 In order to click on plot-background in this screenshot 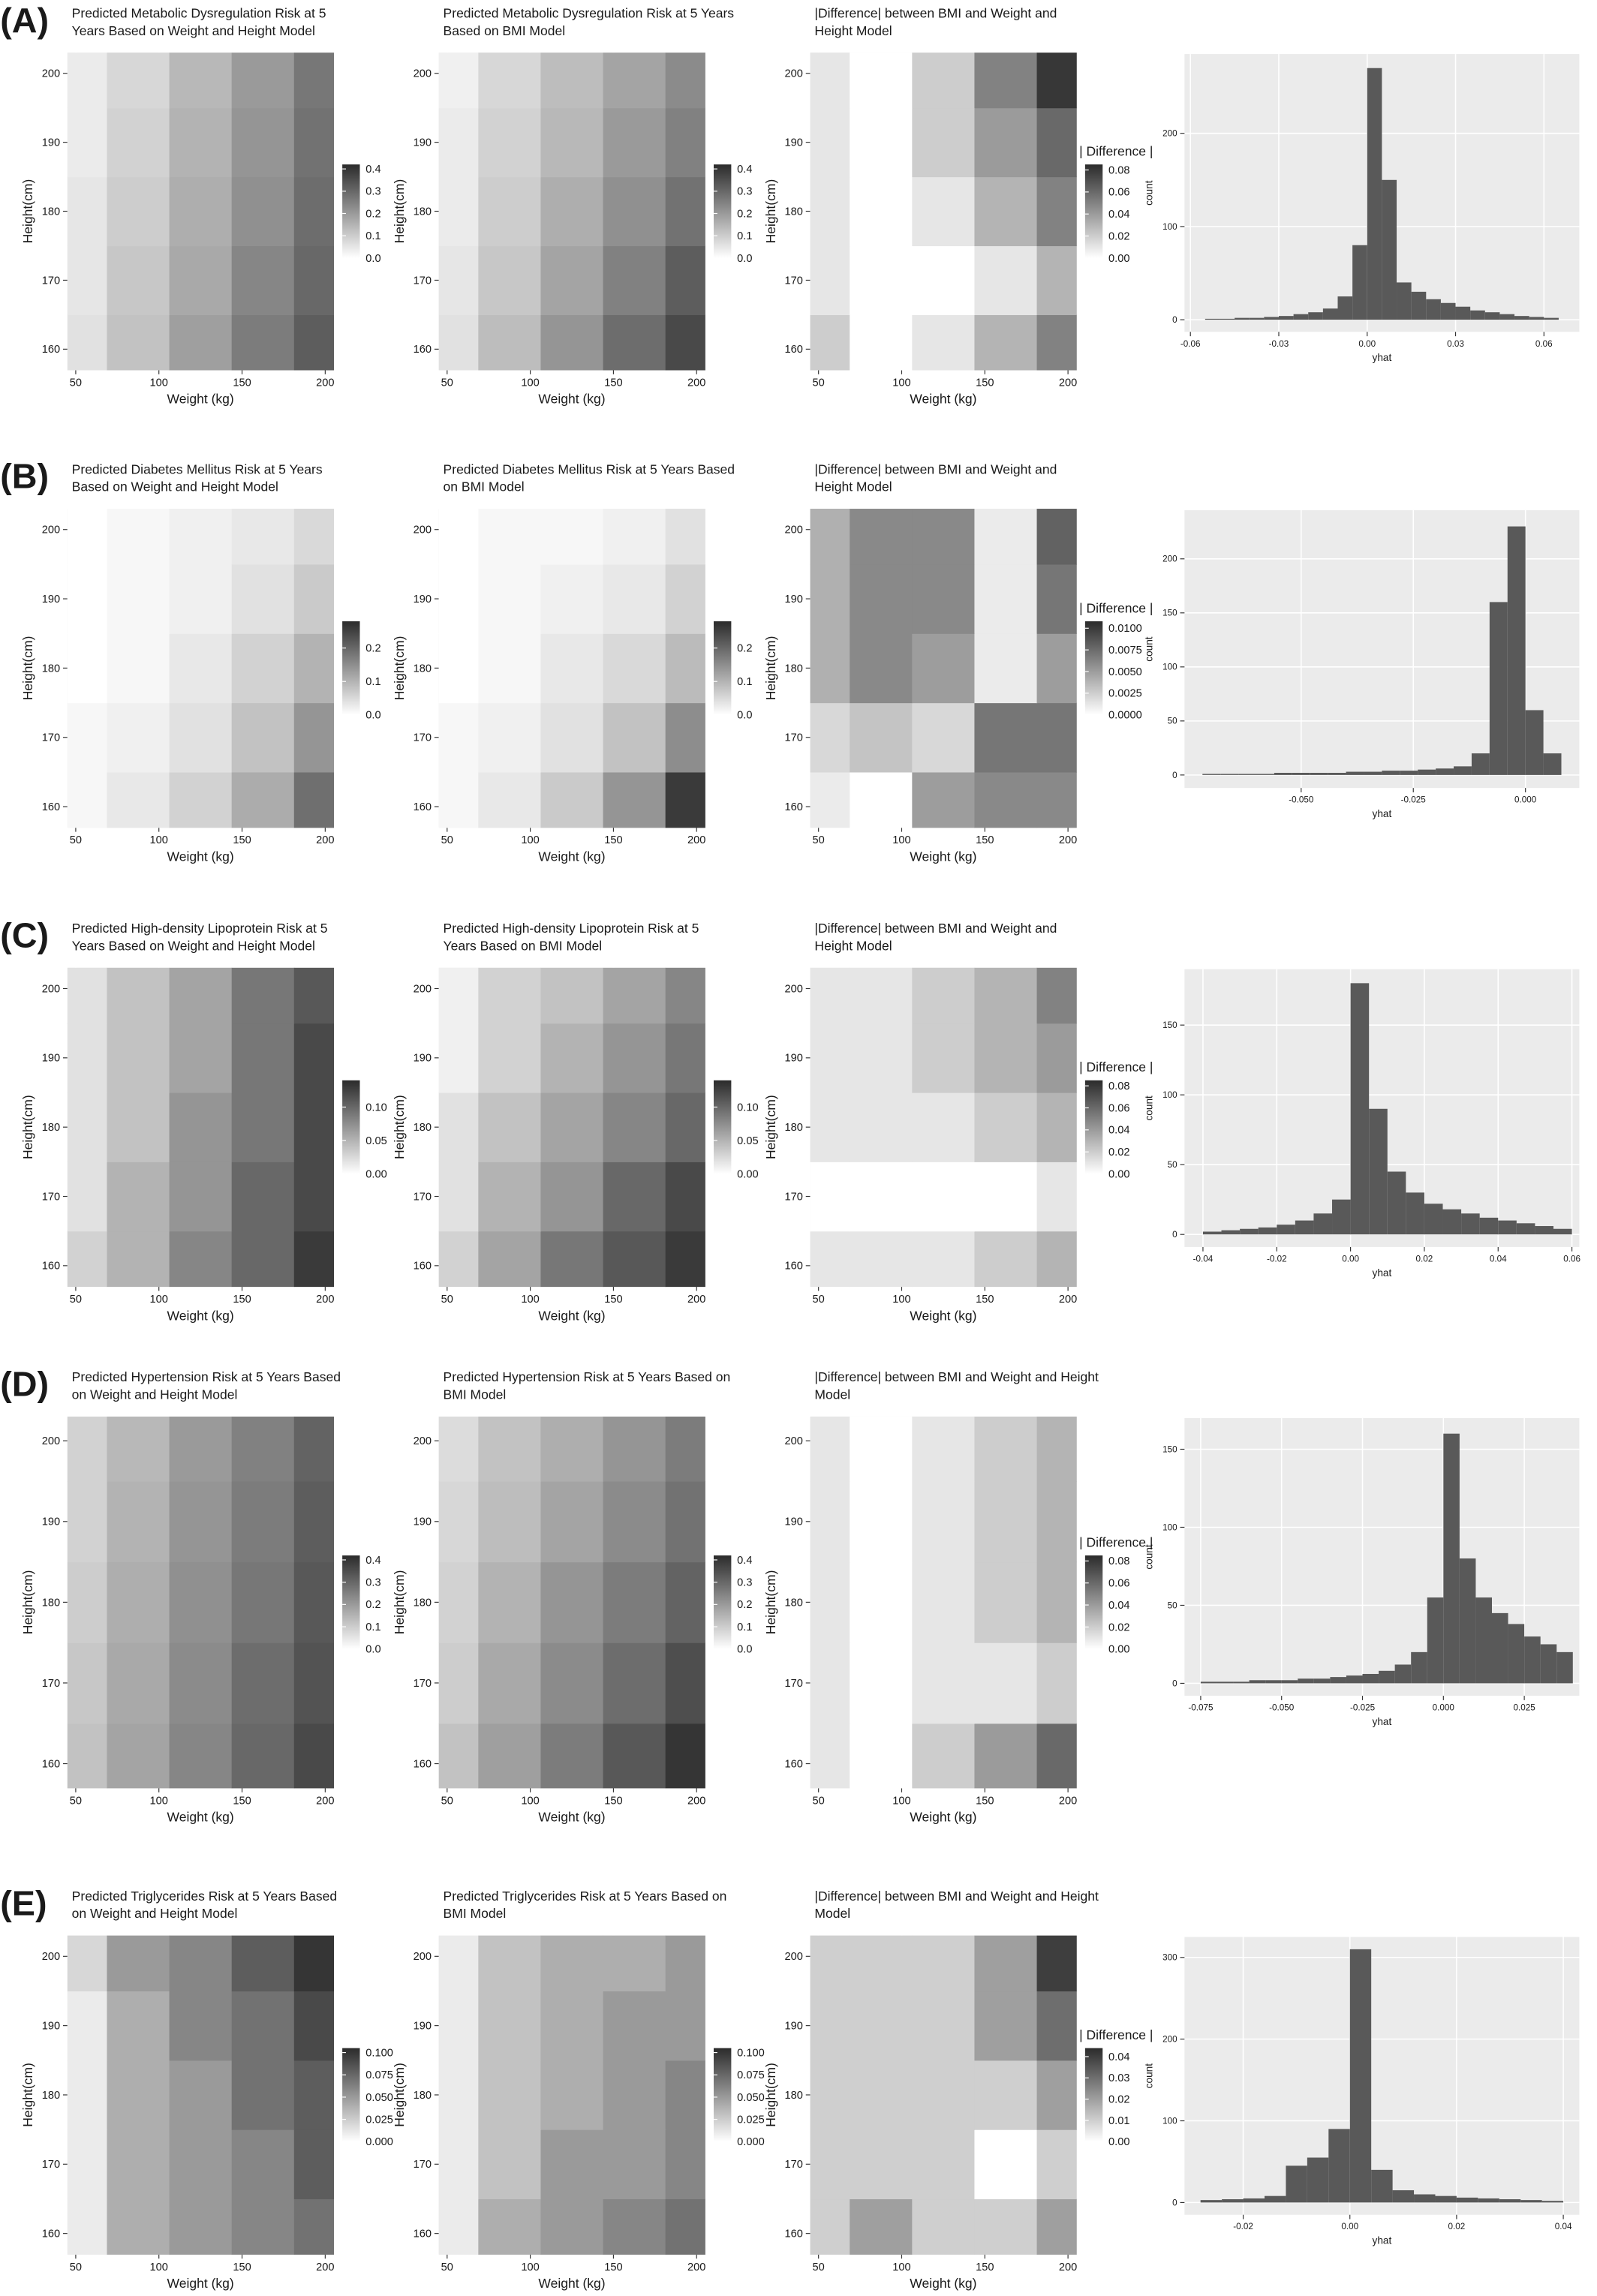, I will do `click(1382, 2076)`.